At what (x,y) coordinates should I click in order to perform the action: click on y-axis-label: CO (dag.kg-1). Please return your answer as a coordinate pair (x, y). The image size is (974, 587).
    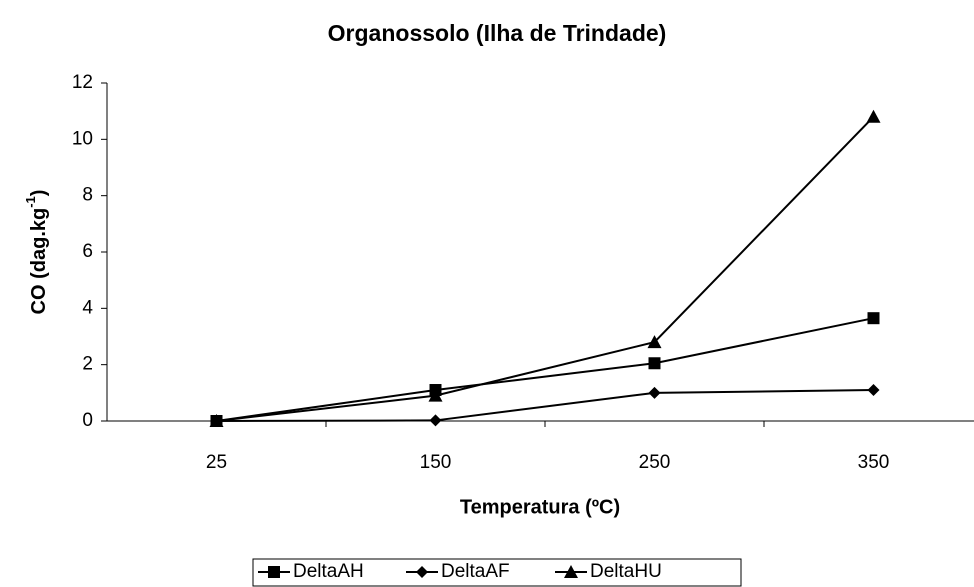
    Looking at the image, I should click on (36, 252).